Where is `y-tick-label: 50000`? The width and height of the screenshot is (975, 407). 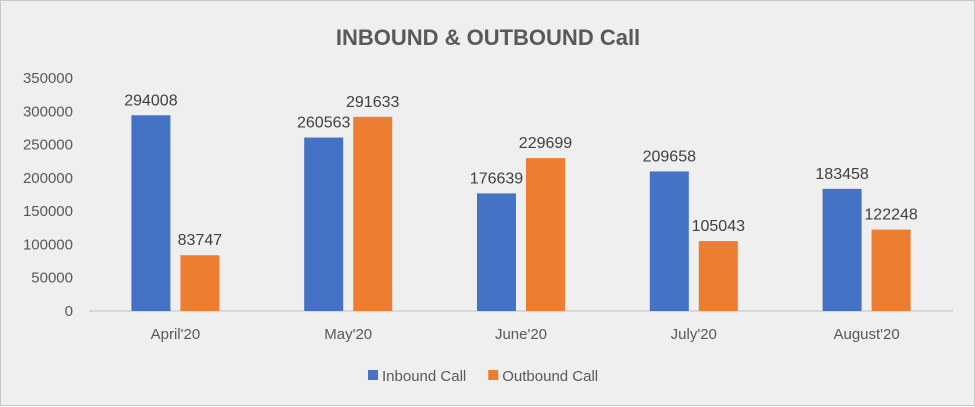 y-tick-label: 50000 is located at coordinates (52, 278).